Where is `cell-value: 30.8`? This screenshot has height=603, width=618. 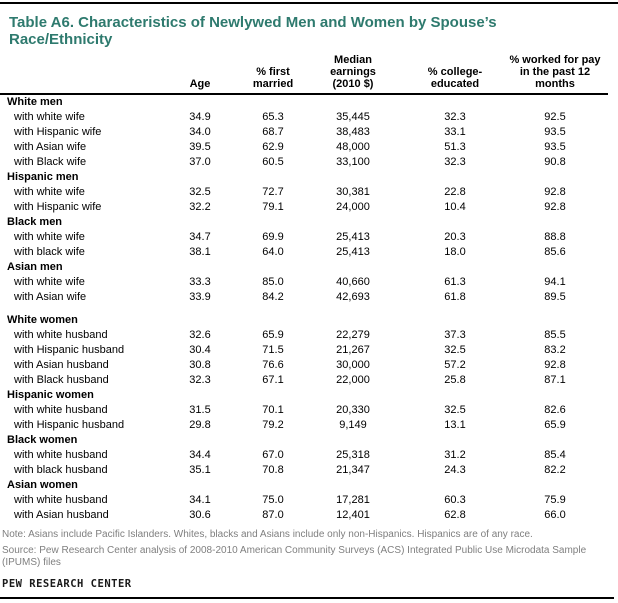
cell-value: 30.8 is located at coordinates (200, 365).